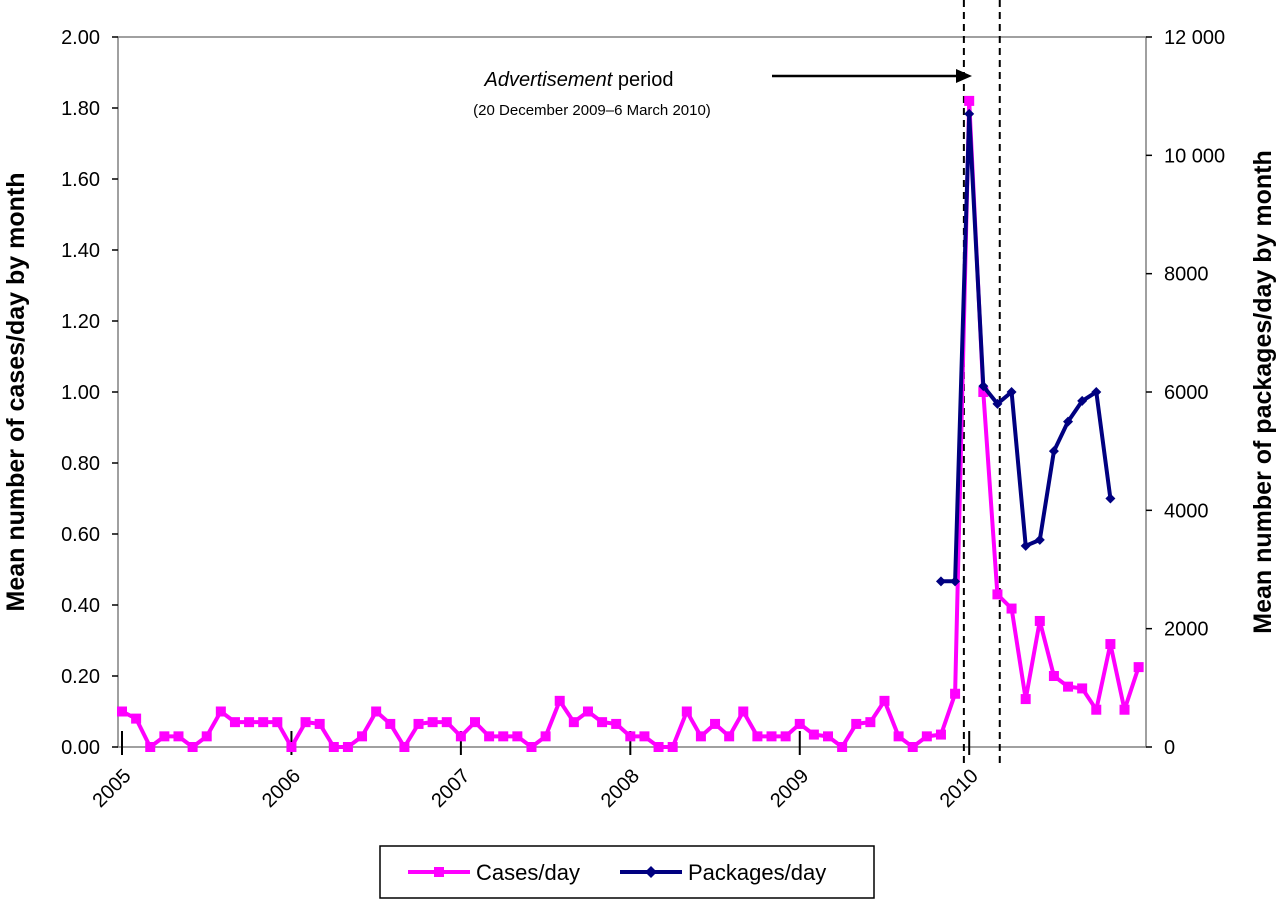 This screenshot has width=1280, height=900. What do you see at coordinates (80, 748) in the screenshot?
I see `left-tick-label: 0.00` at bounding box center [80, 748].